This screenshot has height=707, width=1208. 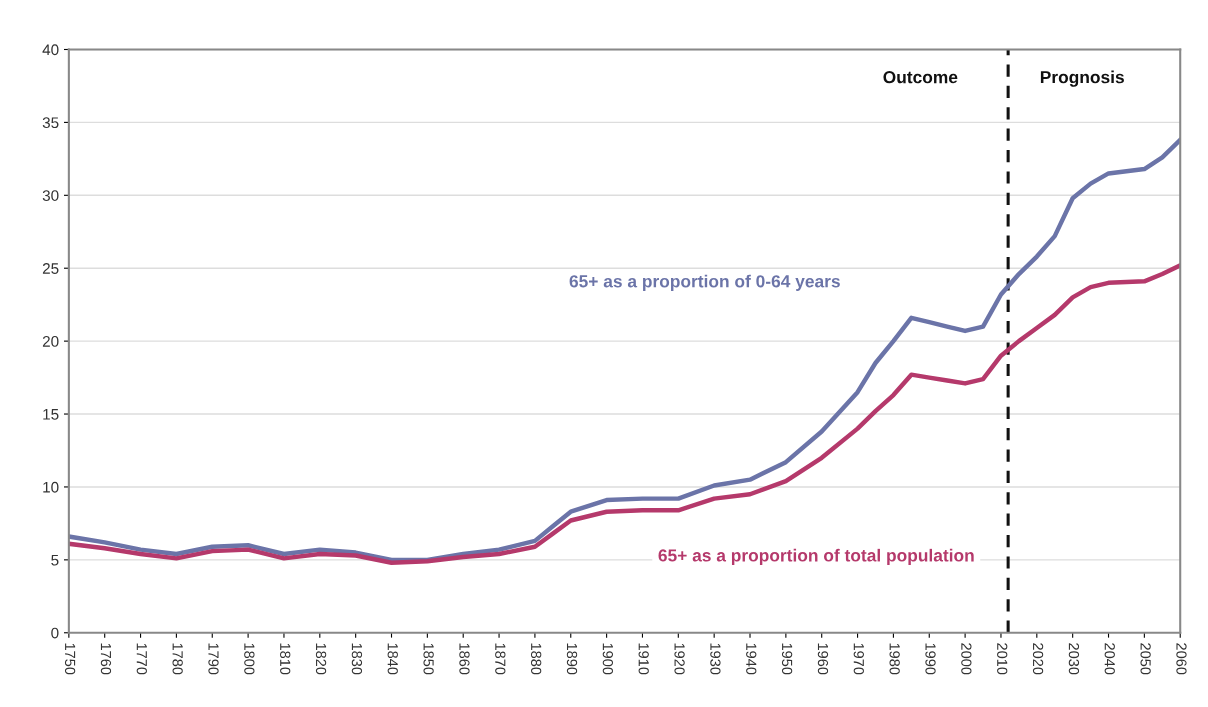 What do you see at coordinates (51, 487) in the screenshot?
I see `y-tick-label: 10` at bounding box center [51, 487].